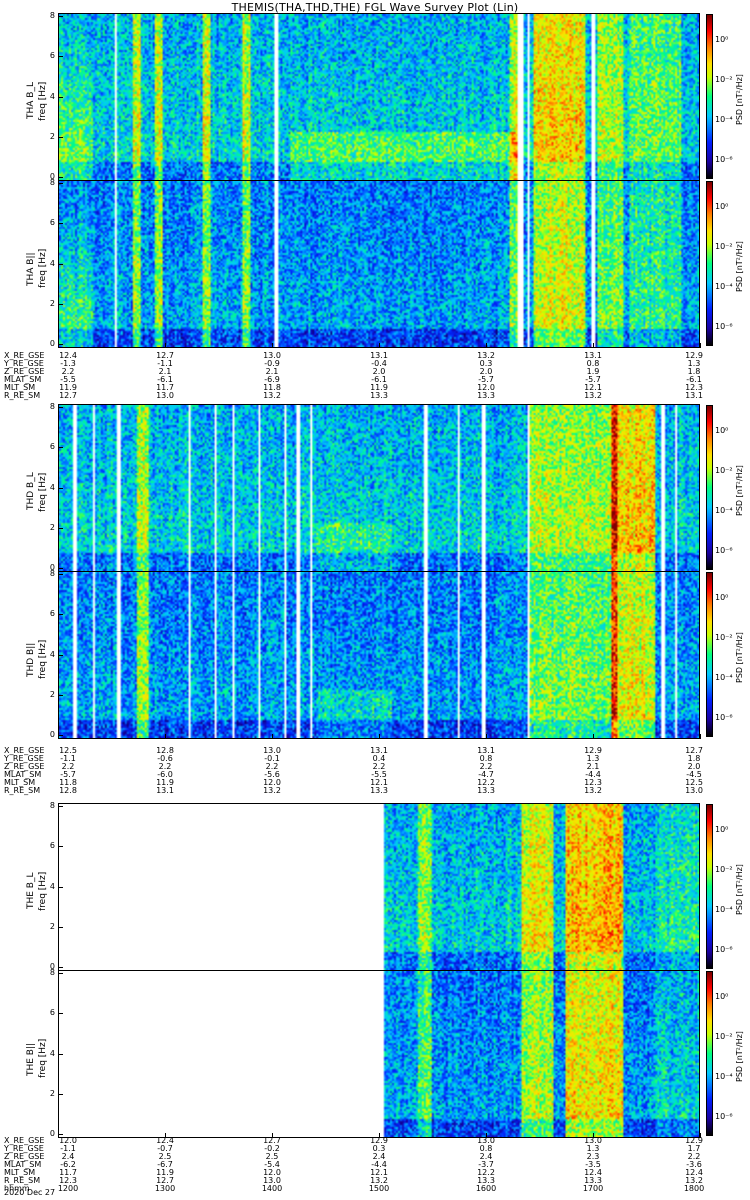  Describe the element at coordinates (694, 758) in the screenshot. I see `ephemeris-value: 1.8` at that location.